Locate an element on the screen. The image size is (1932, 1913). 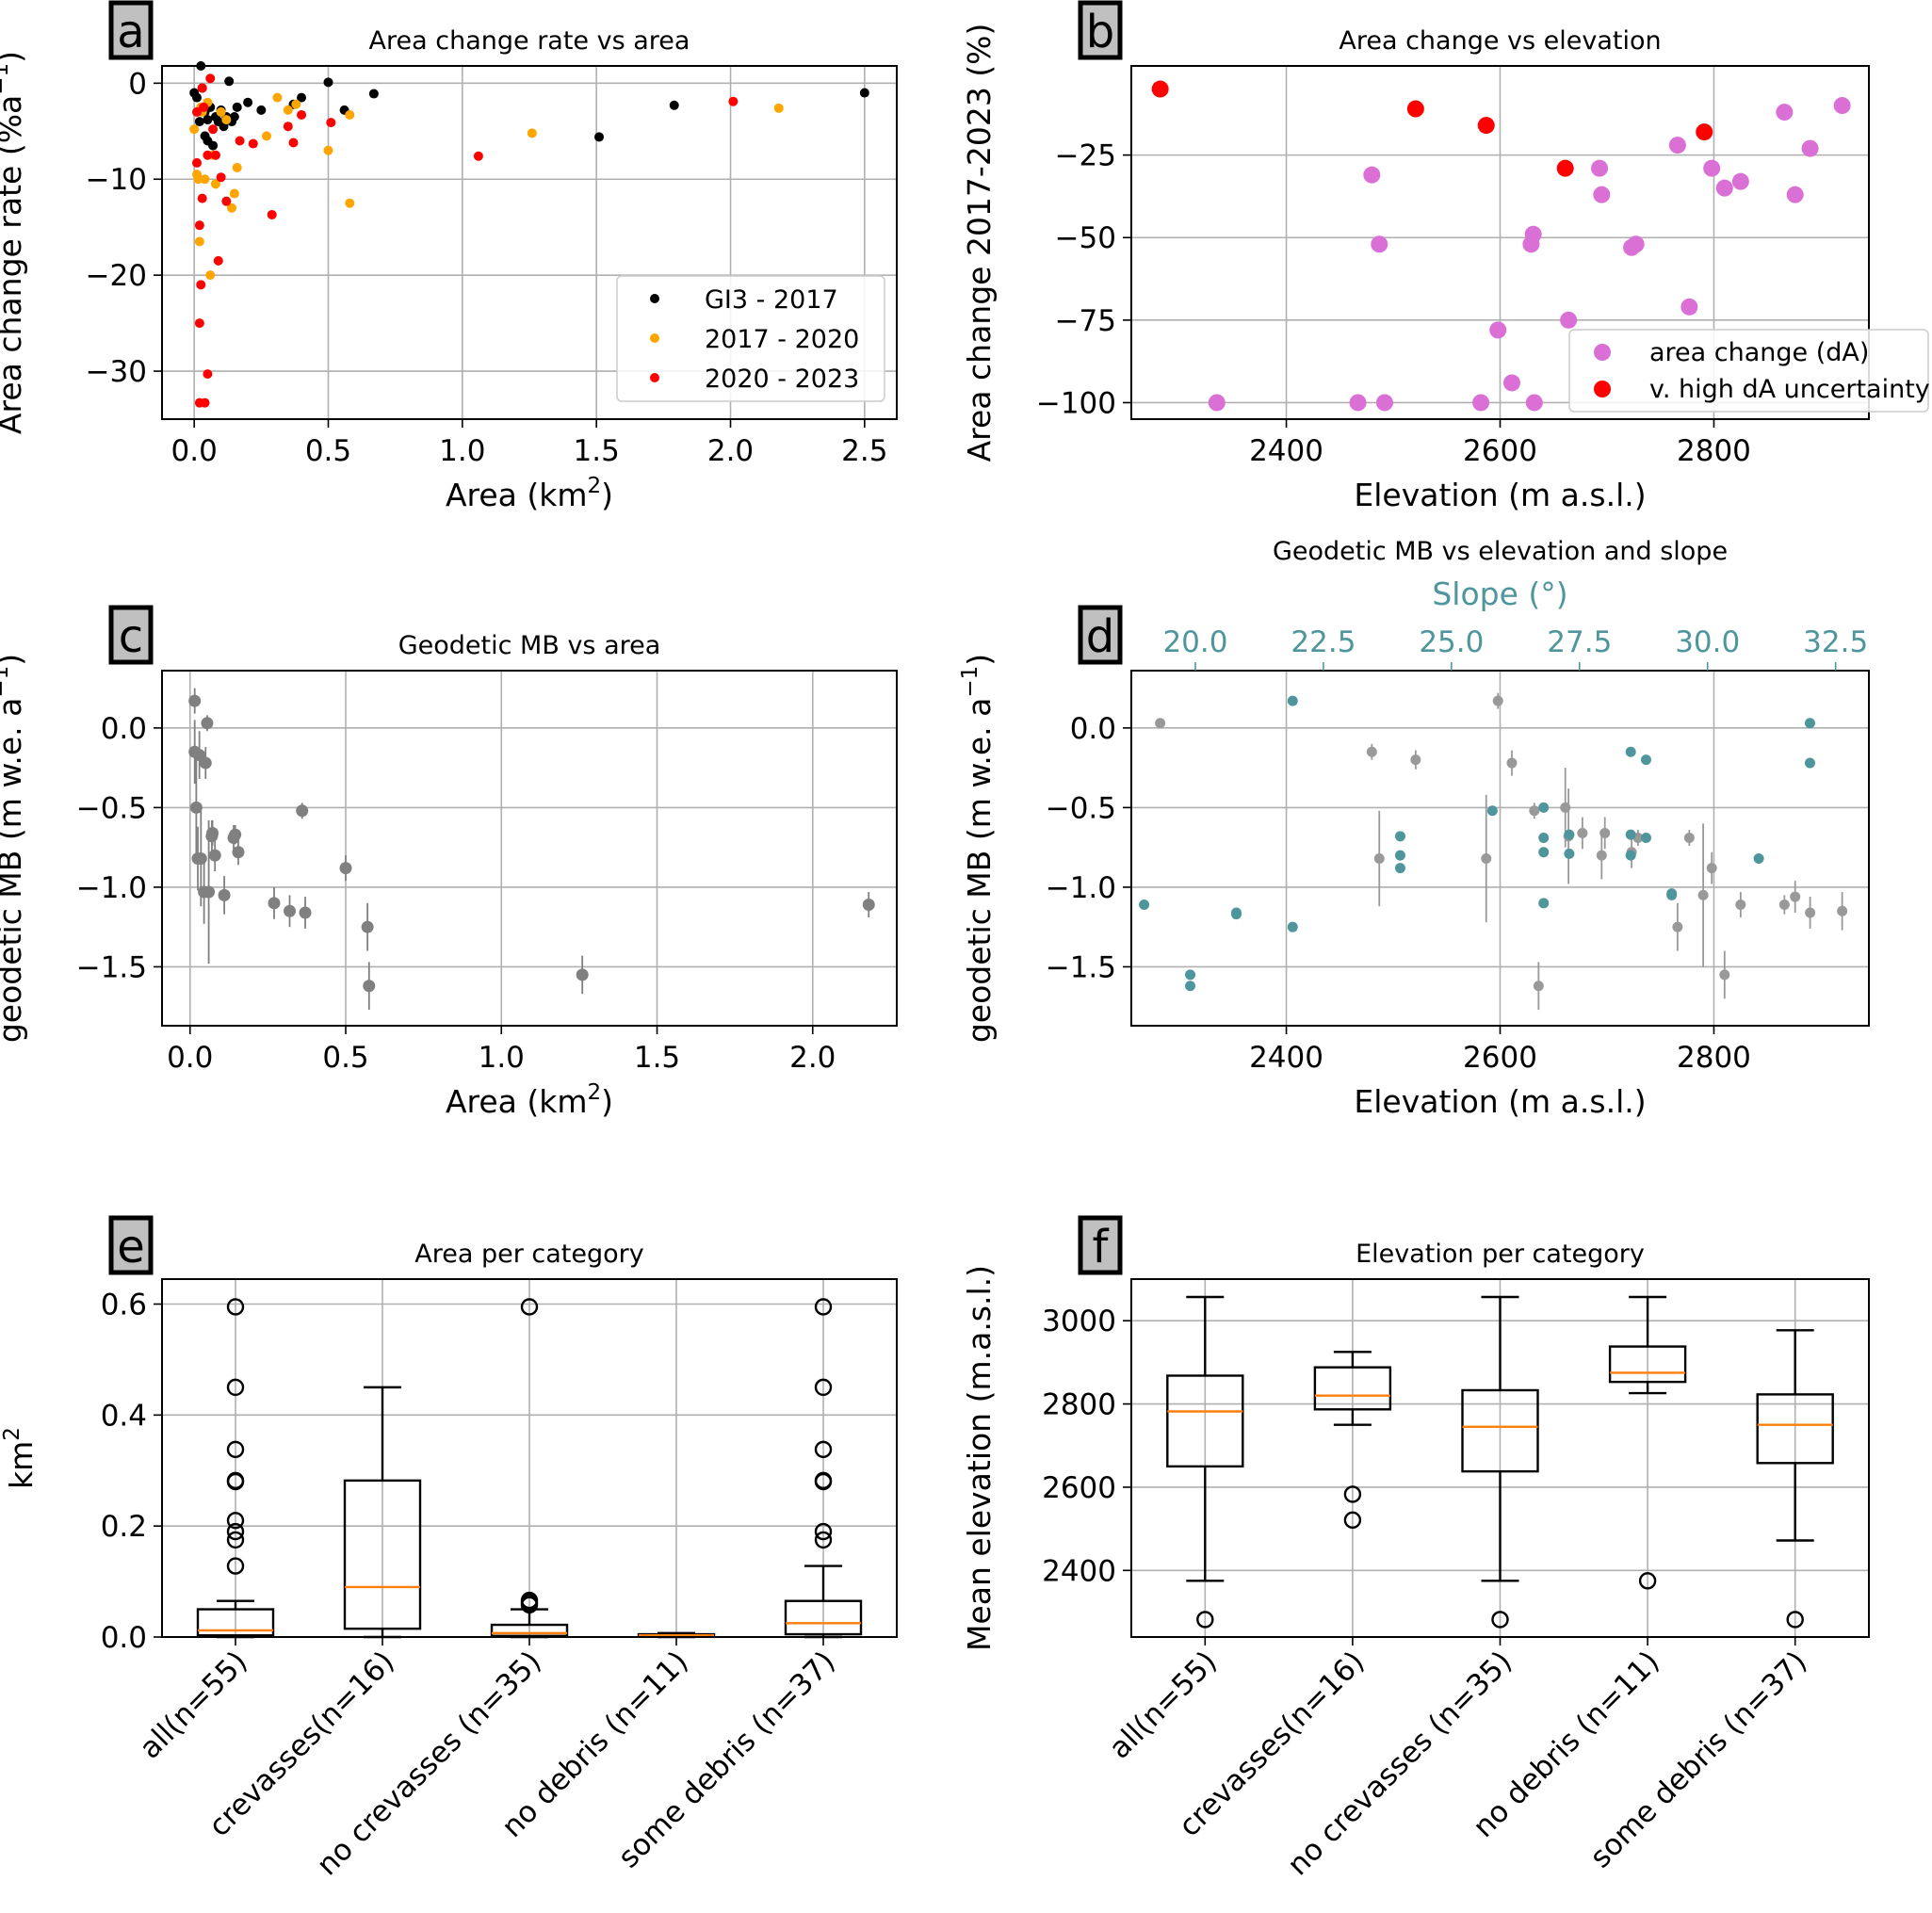
y-label-sup: −1 is located at coordinates (7, 79).